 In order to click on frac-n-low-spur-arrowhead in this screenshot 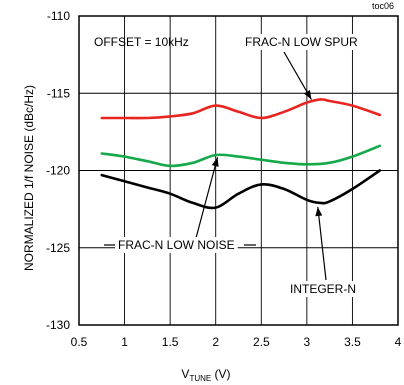, I will do `click(307, 94)`.